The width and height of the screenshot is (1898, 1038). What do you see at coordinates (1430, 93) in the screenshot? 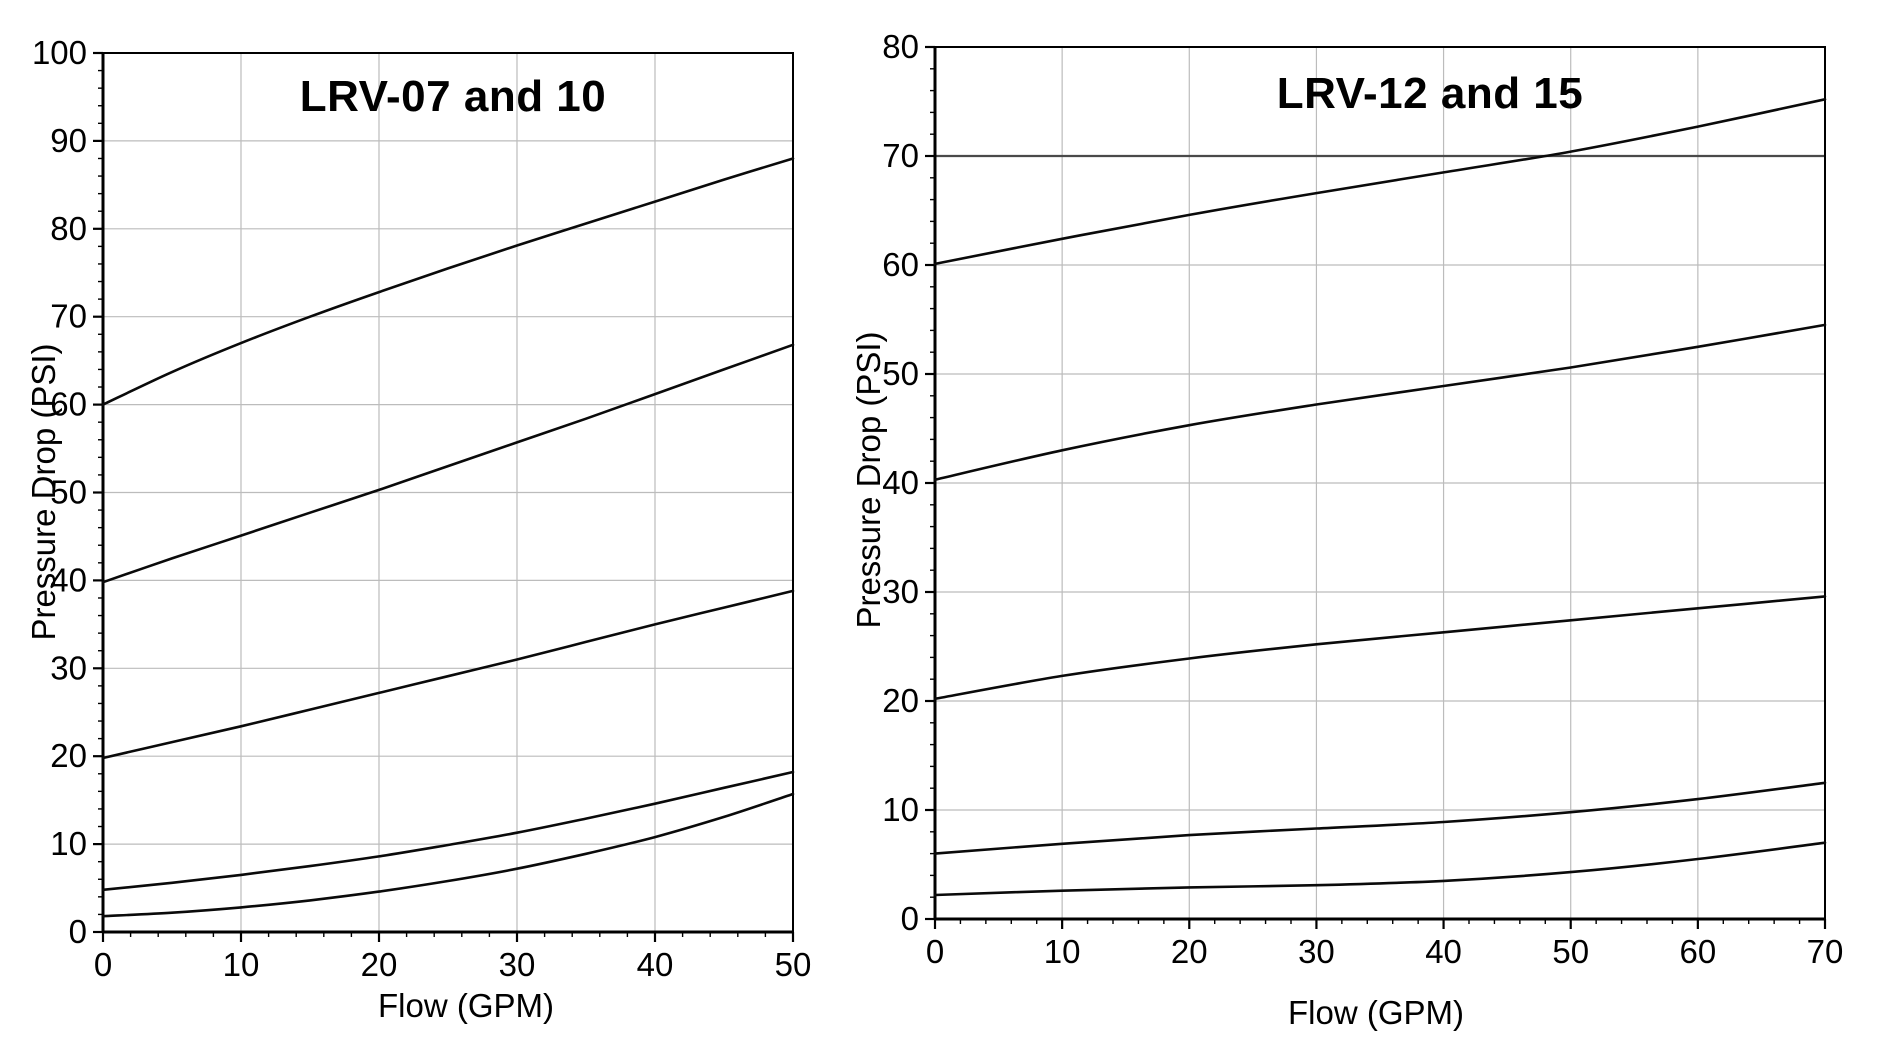
I see `chart-title-right: LRV-12 and 15` at bounding box center [1430, 93].